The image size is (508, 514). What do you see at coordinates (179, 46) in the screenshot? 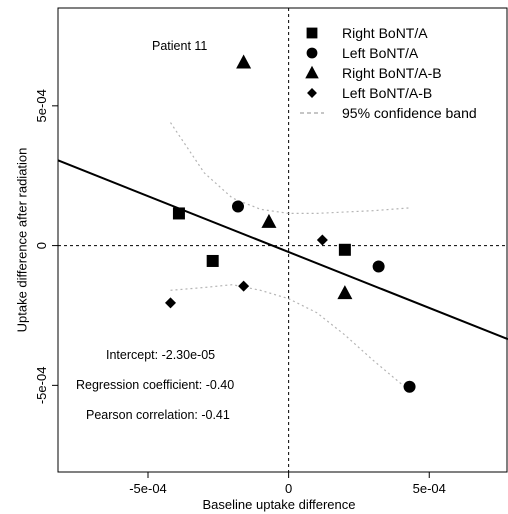
I see `patient-11-annotation: Patient 11` at bounding box center [179, 46].